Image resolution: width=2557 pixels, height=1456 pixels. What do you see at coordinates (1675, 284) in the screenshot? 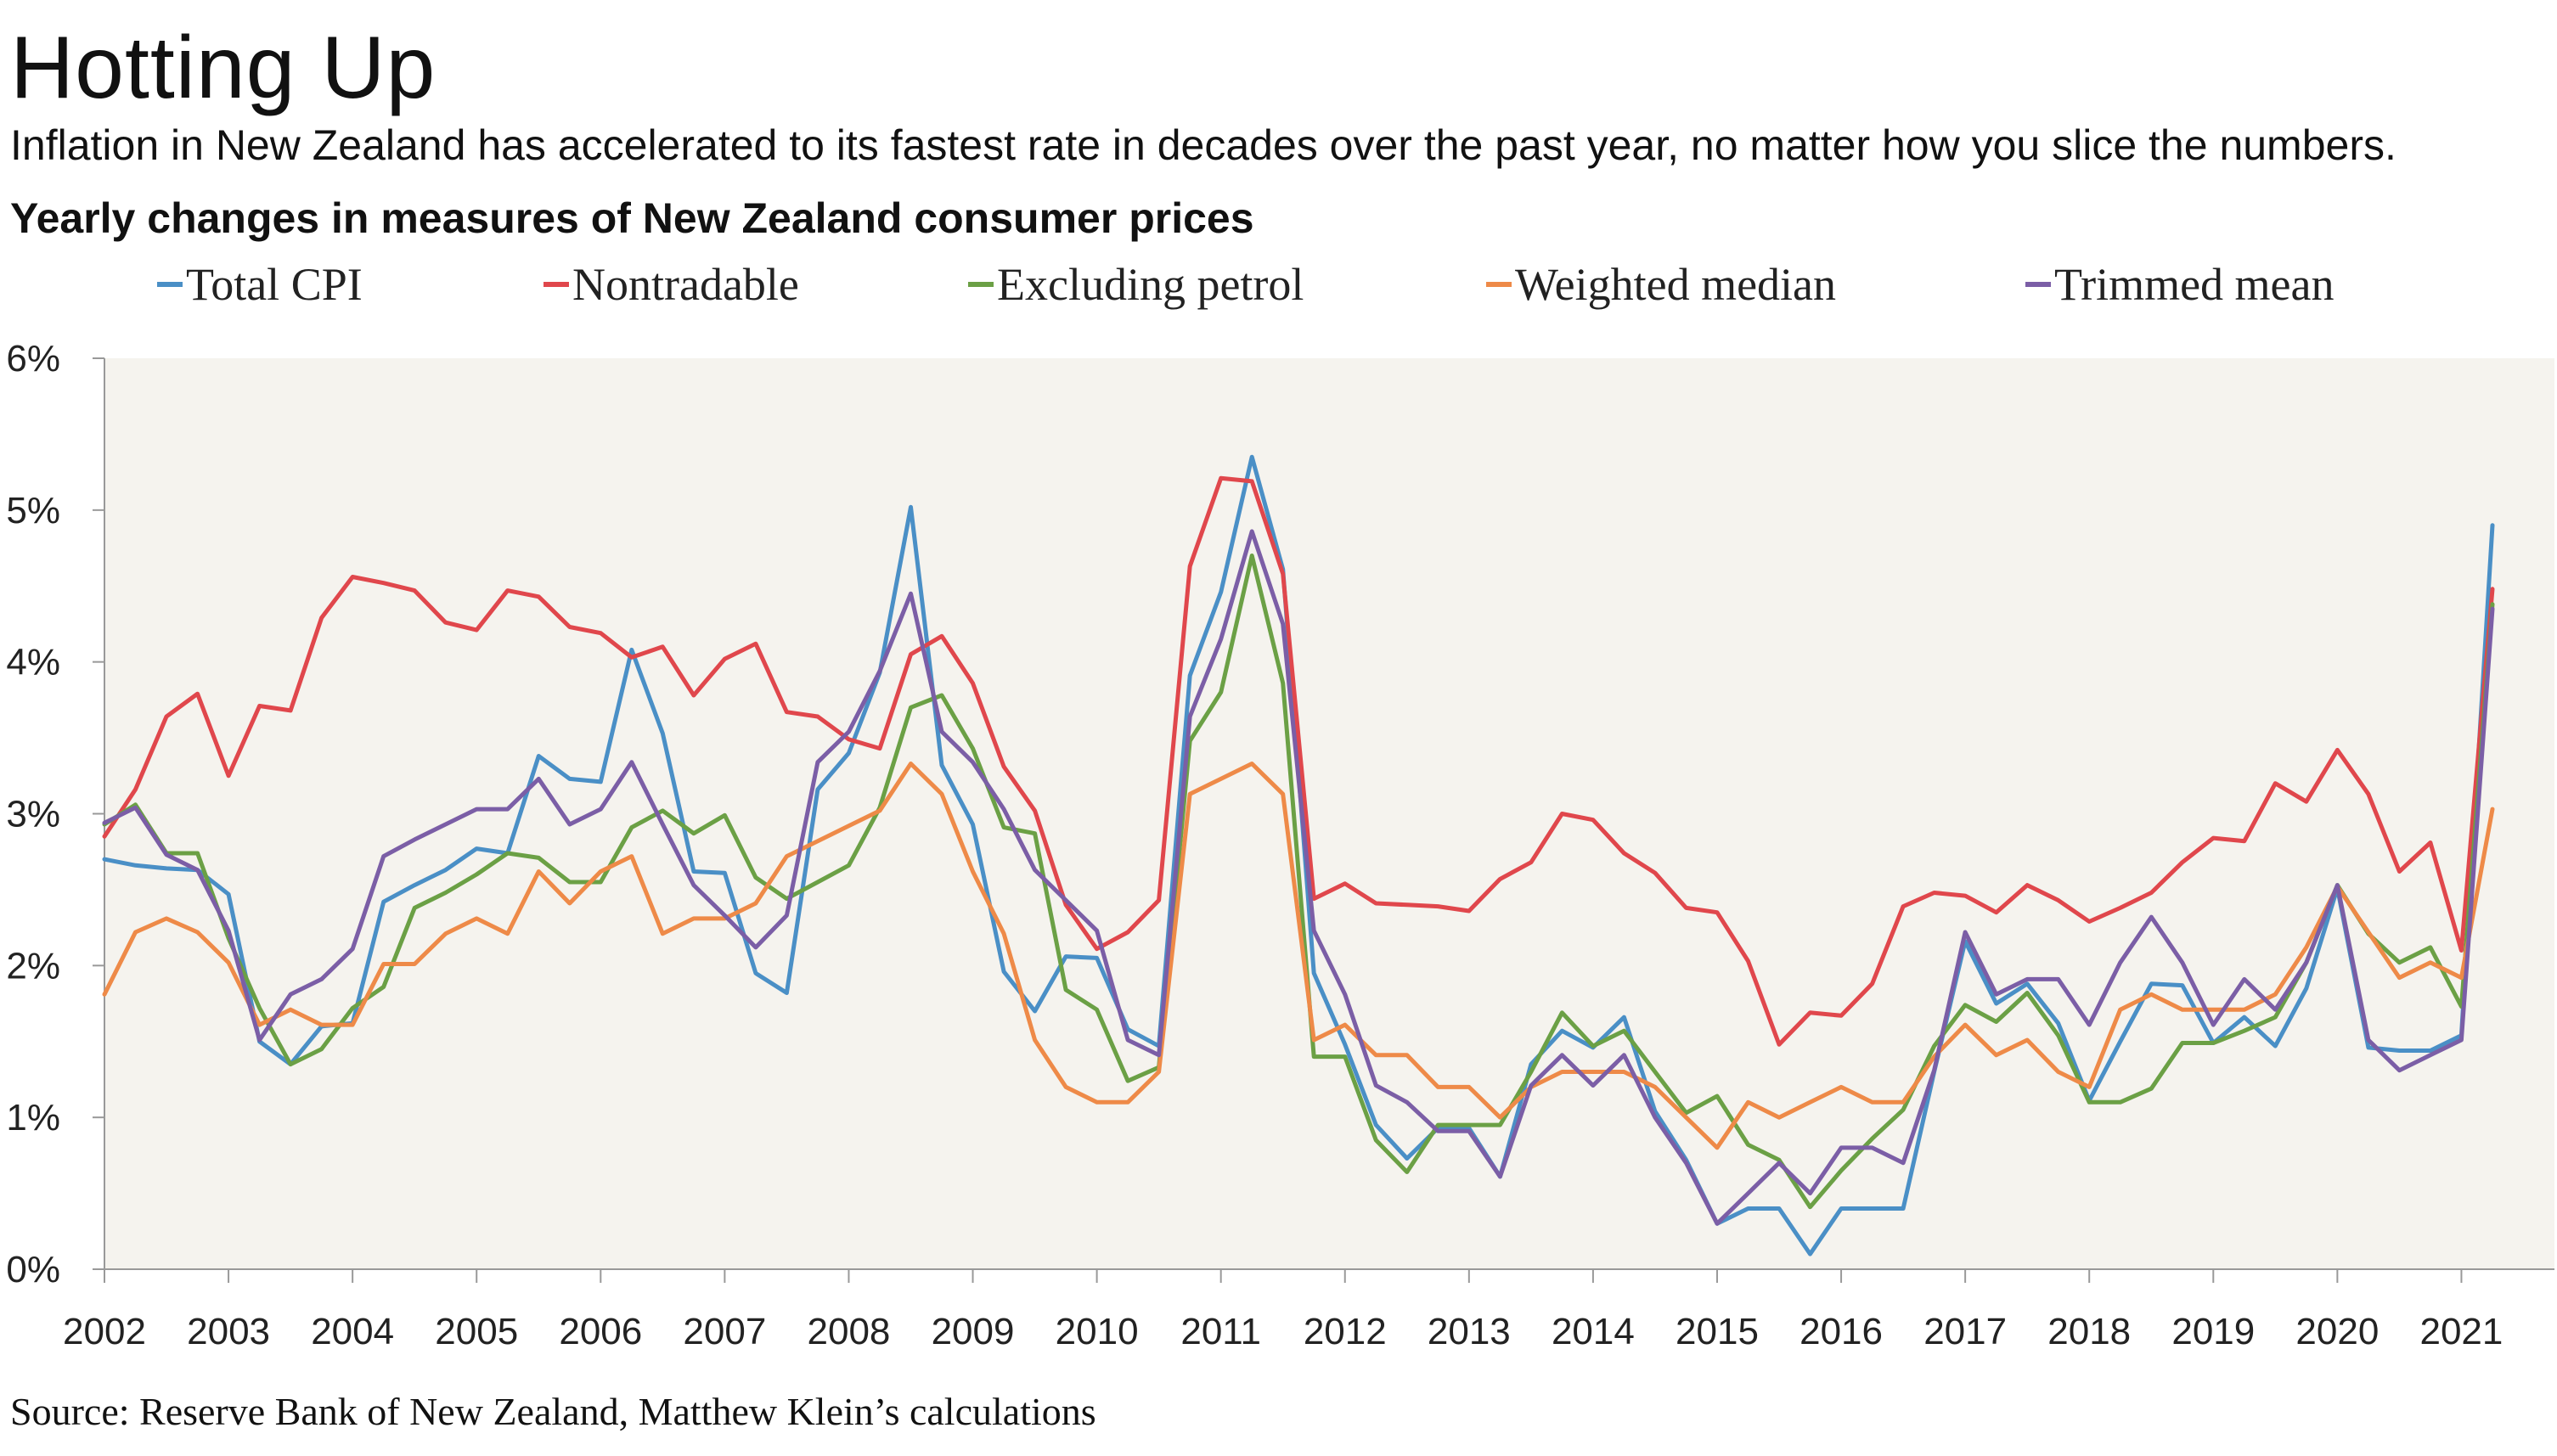
I see `legend-label-weighted_median: Weighted median` at bounding box center [1675, 284].